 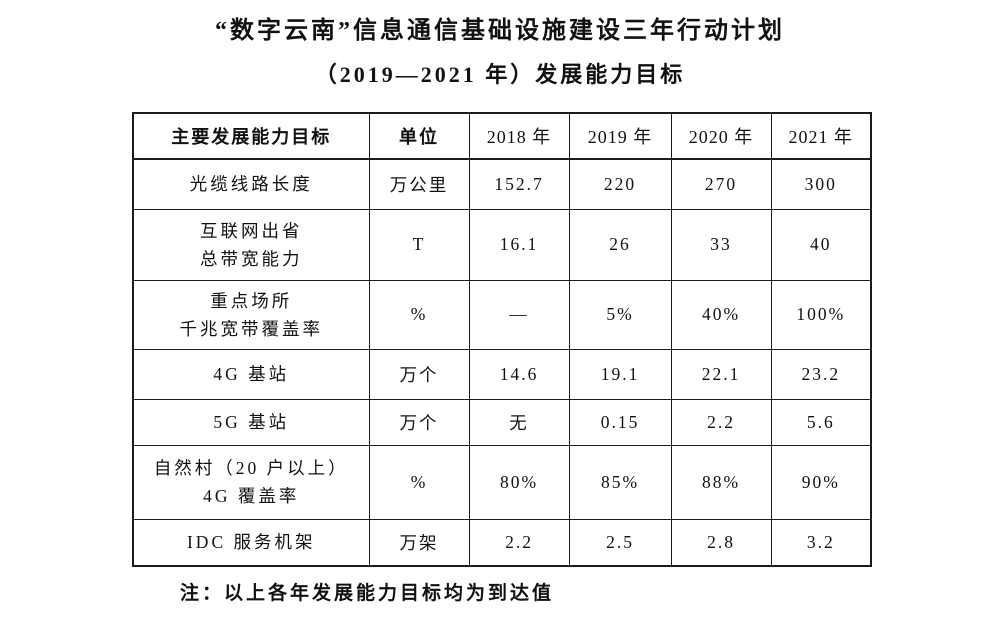 What do you see at coordinates (620, 482) in the screenshot?
I see `value-cell-2019: 85%` at bounding box center [620, 482].